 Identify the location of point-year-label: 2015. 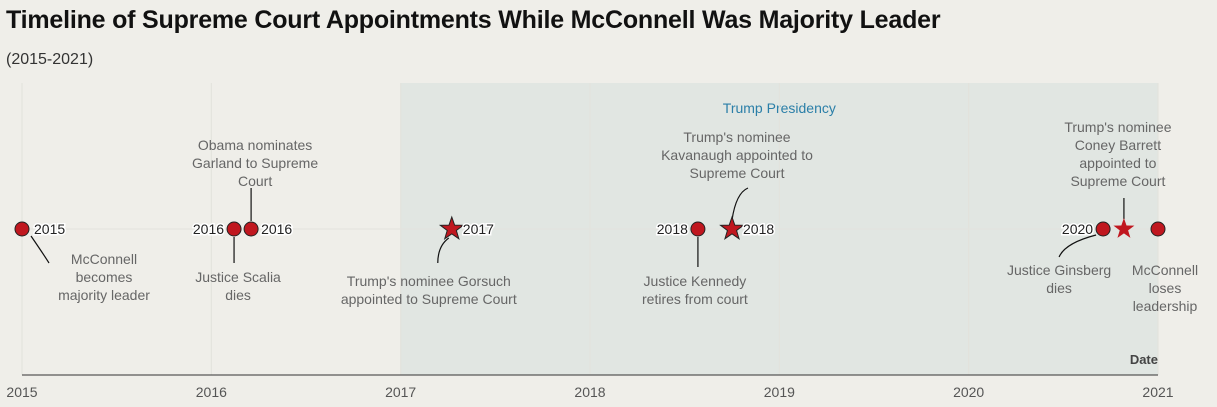
(49, 229).